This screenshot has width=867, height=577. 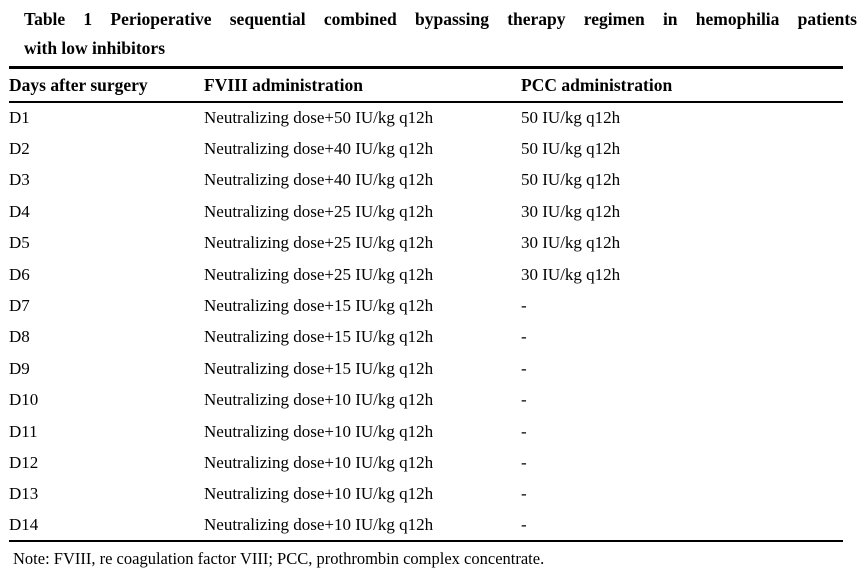 I want to click on table-row: D7 Neutralizing dose+15 IU/kg q12h -, so click(x=426, y=305).